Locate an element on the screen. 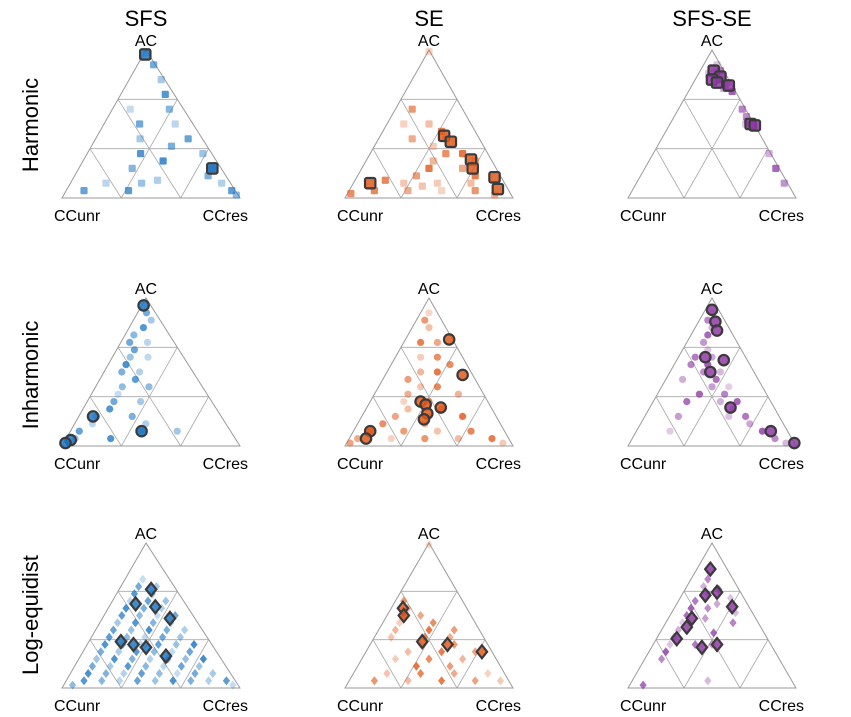  corner-label-ac: AC is located at coordinates (712, 534).